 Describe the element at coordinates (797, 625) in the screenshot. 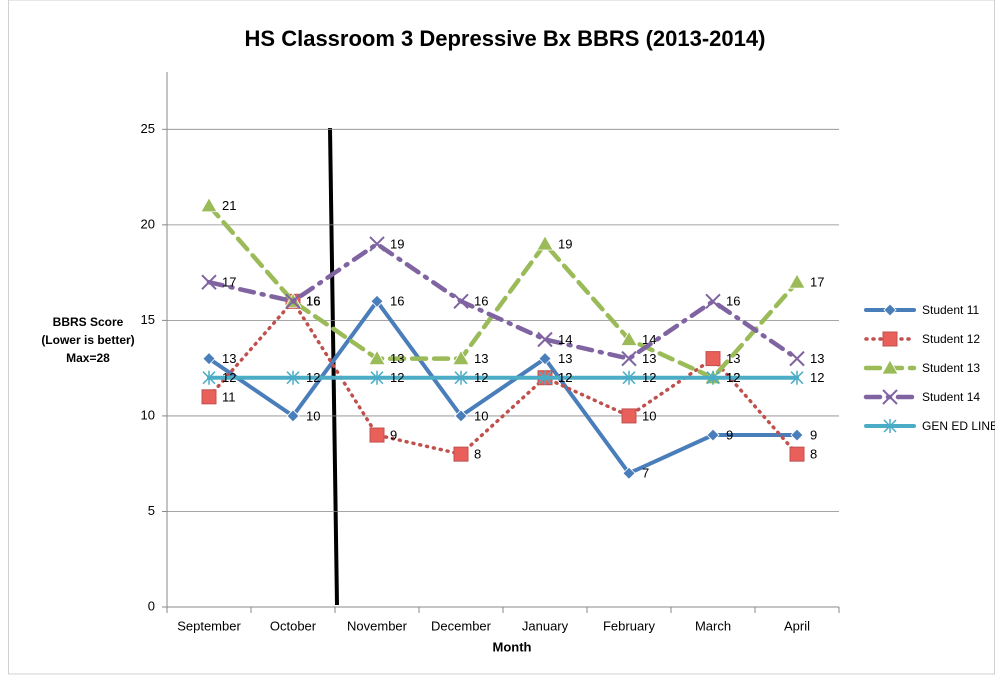

I see `x-tick-label: April` at that location.